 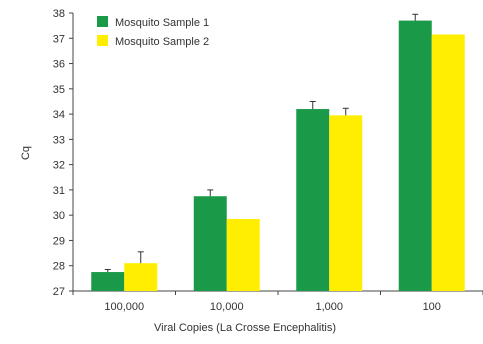 I want to click on y-tick-label: 36, so click(x=59, y=65).